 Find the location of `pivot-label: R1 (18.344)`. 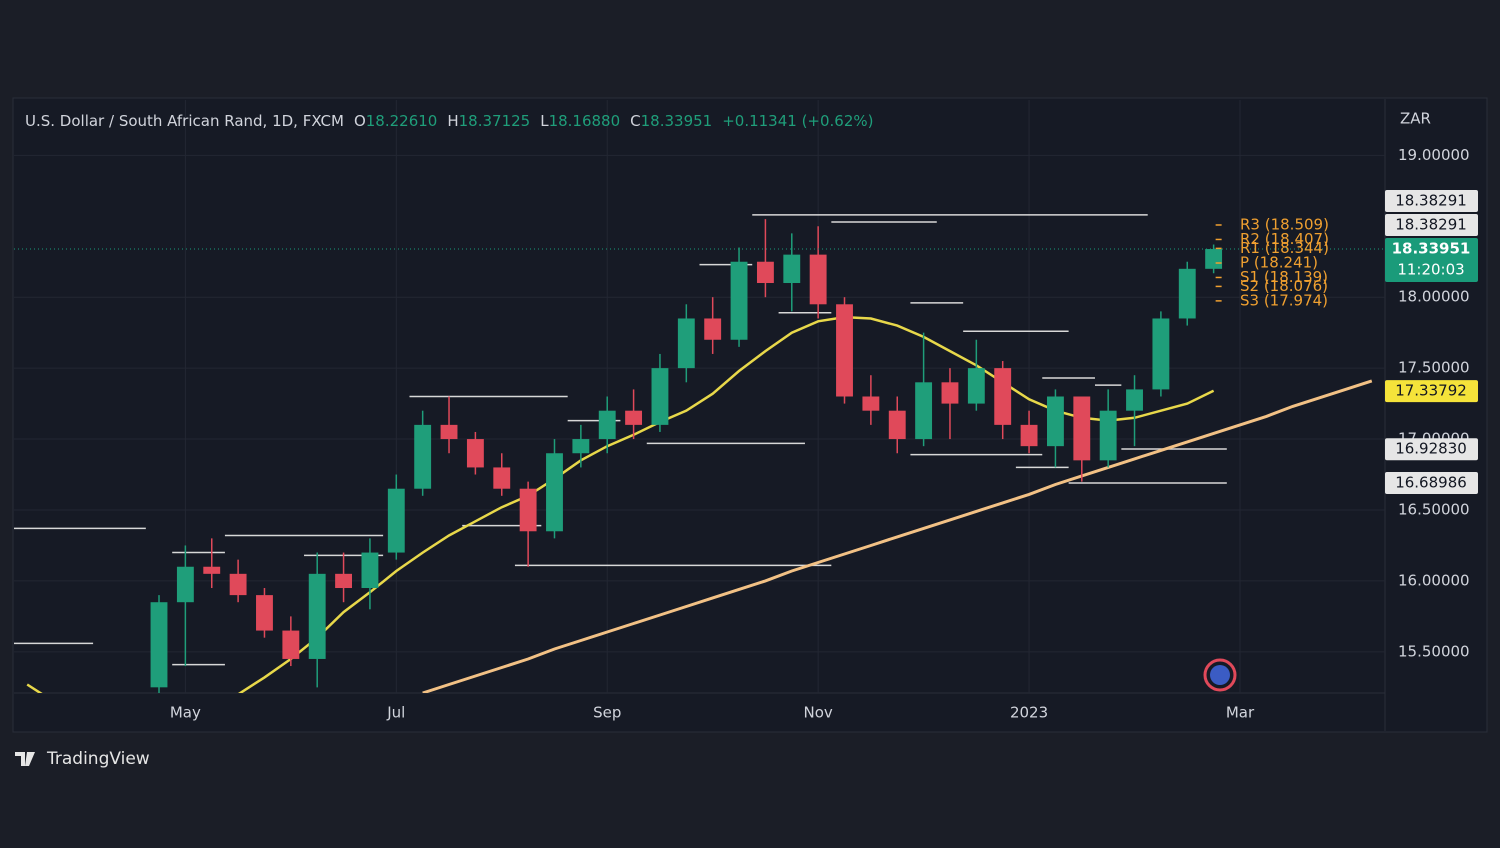

pivot-label: R1 (18.344) is located at coordinates (1284, 248).